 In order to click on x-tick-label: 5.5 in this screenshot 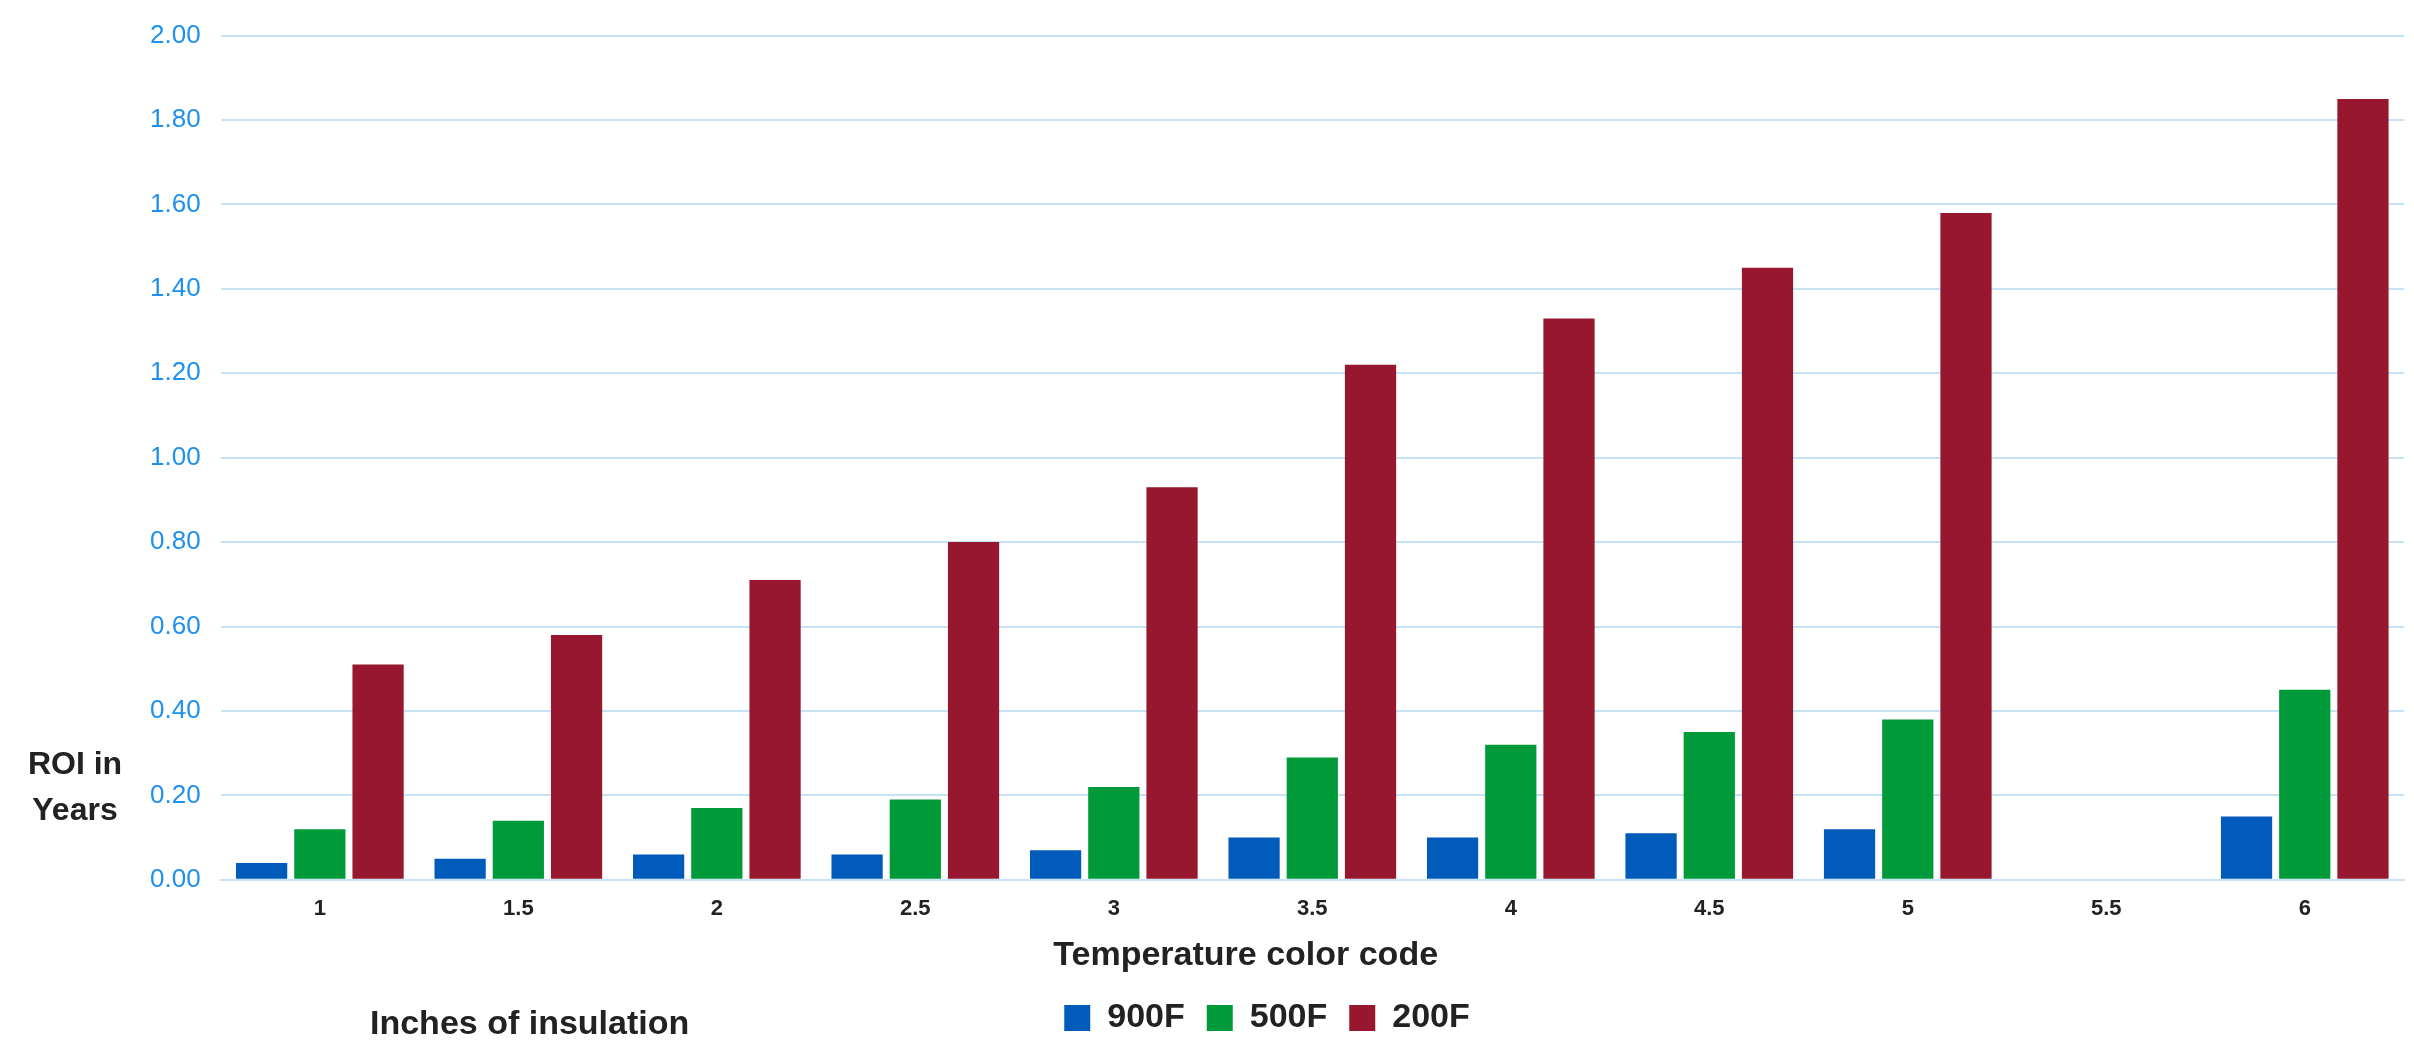, I will do `click(2106, 908)`.